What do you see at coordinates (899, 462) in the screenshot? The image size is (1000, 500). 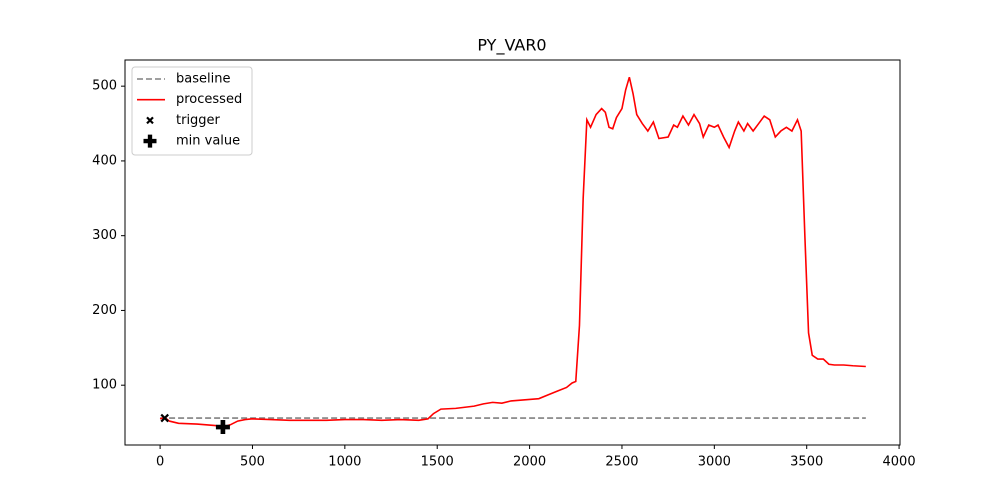 I see `x-tick-label: 4000` at bounding box center [899, 462].